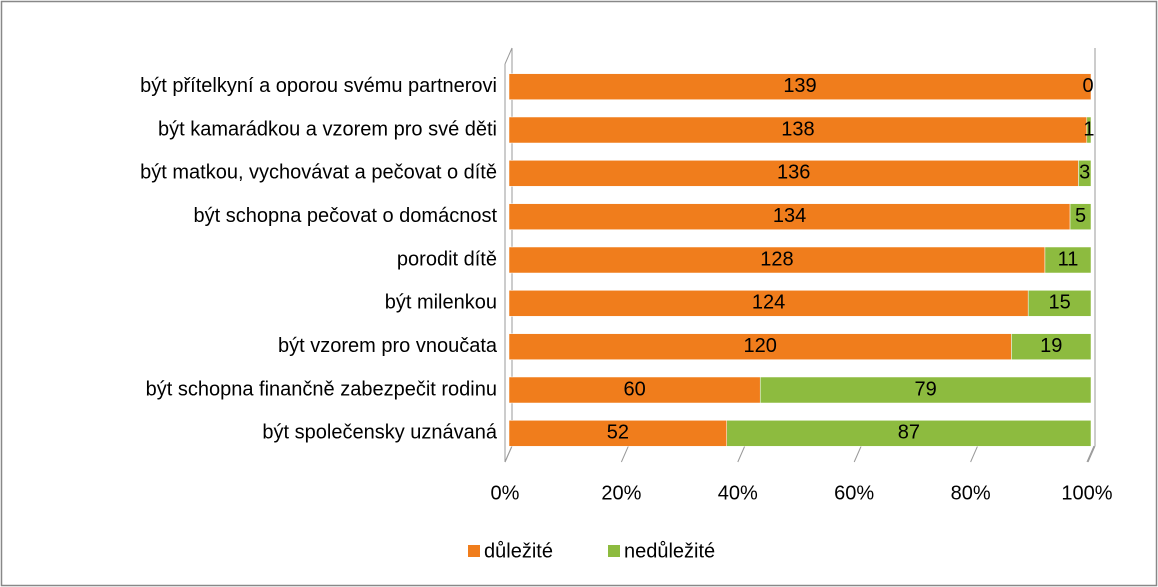 The width and height of the screenshot is (1158, 587). I want to click on data-label: 3, so click(1084, 173).